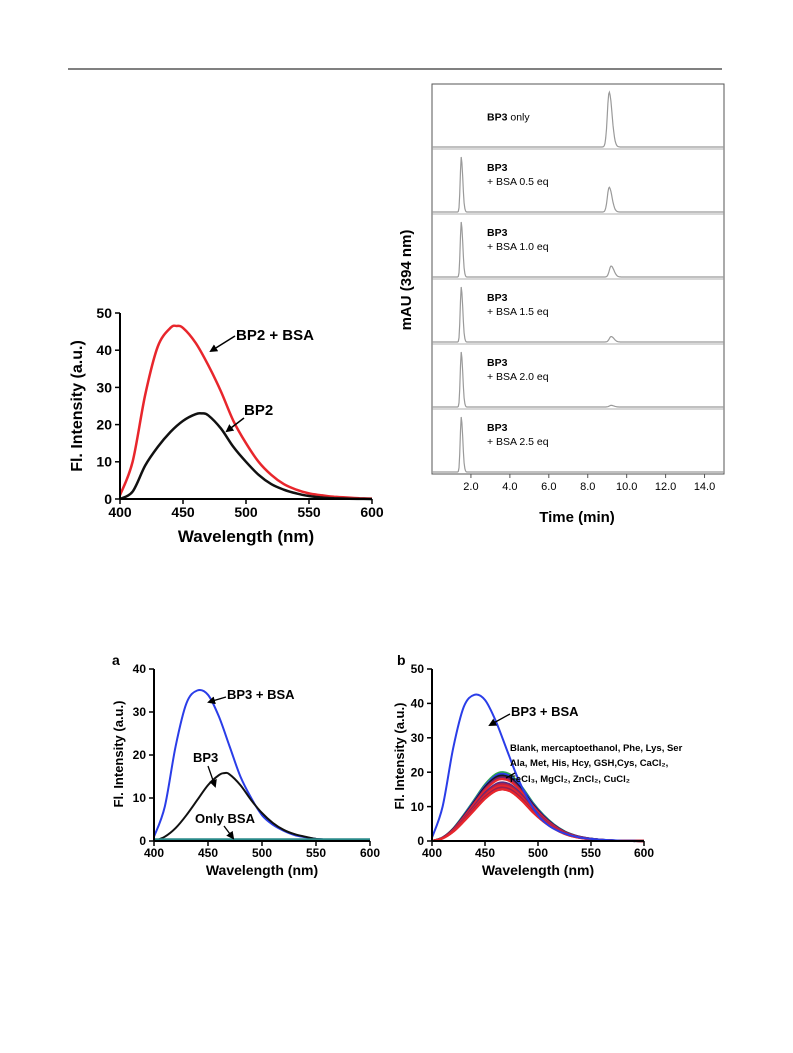 This screenshot has height=1053, width=793. What do you see at coordinates (104, 350) in the screenshot?
I see `bp2-y-tick-label: 40` at bounding box center [104, 350].